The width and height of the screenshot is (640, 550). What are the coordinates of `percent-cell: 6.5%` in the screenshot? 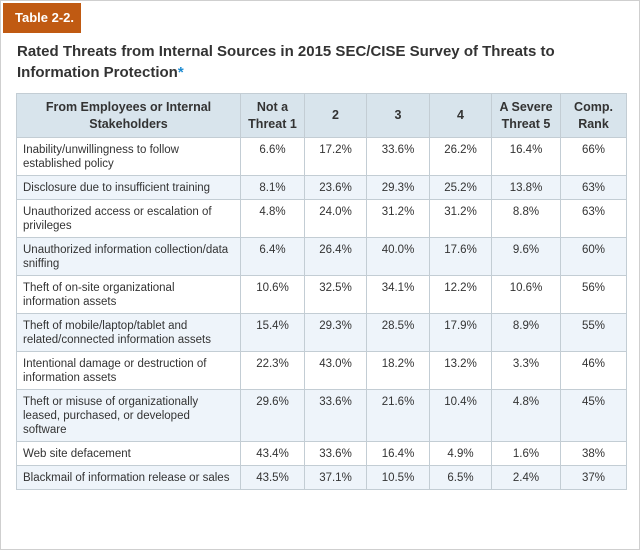 It's located at (460, 477).